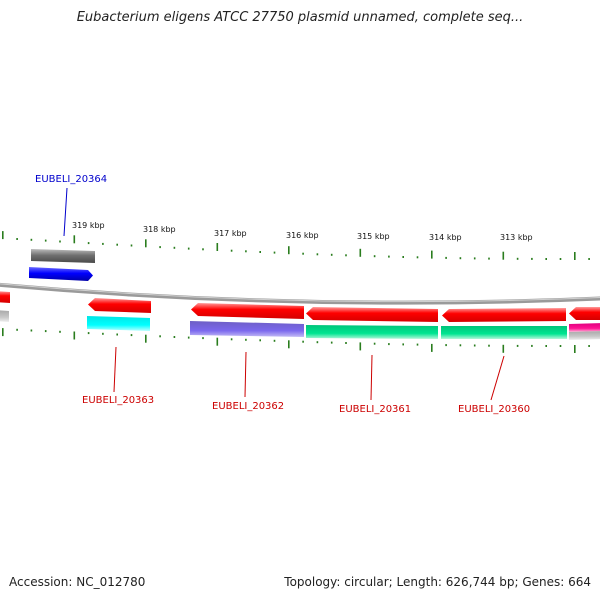 This screenshot has height=600, width=600. Describe the element at coordinates (118, 400) in the screenshot. I see `gene-label-EUBELI_20363: EUBELI_20363` at that location.